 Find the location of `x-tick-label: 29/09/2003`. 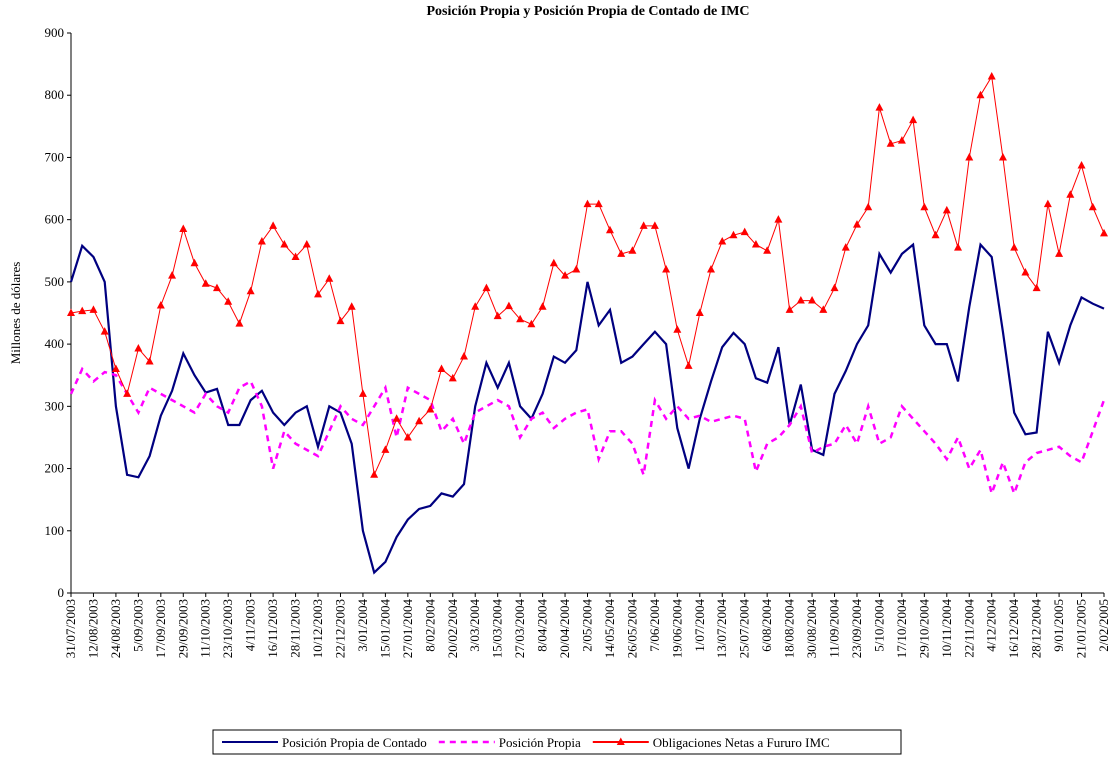

x-tick-label: 29/09/2003 is located at coordinates (182, 628).